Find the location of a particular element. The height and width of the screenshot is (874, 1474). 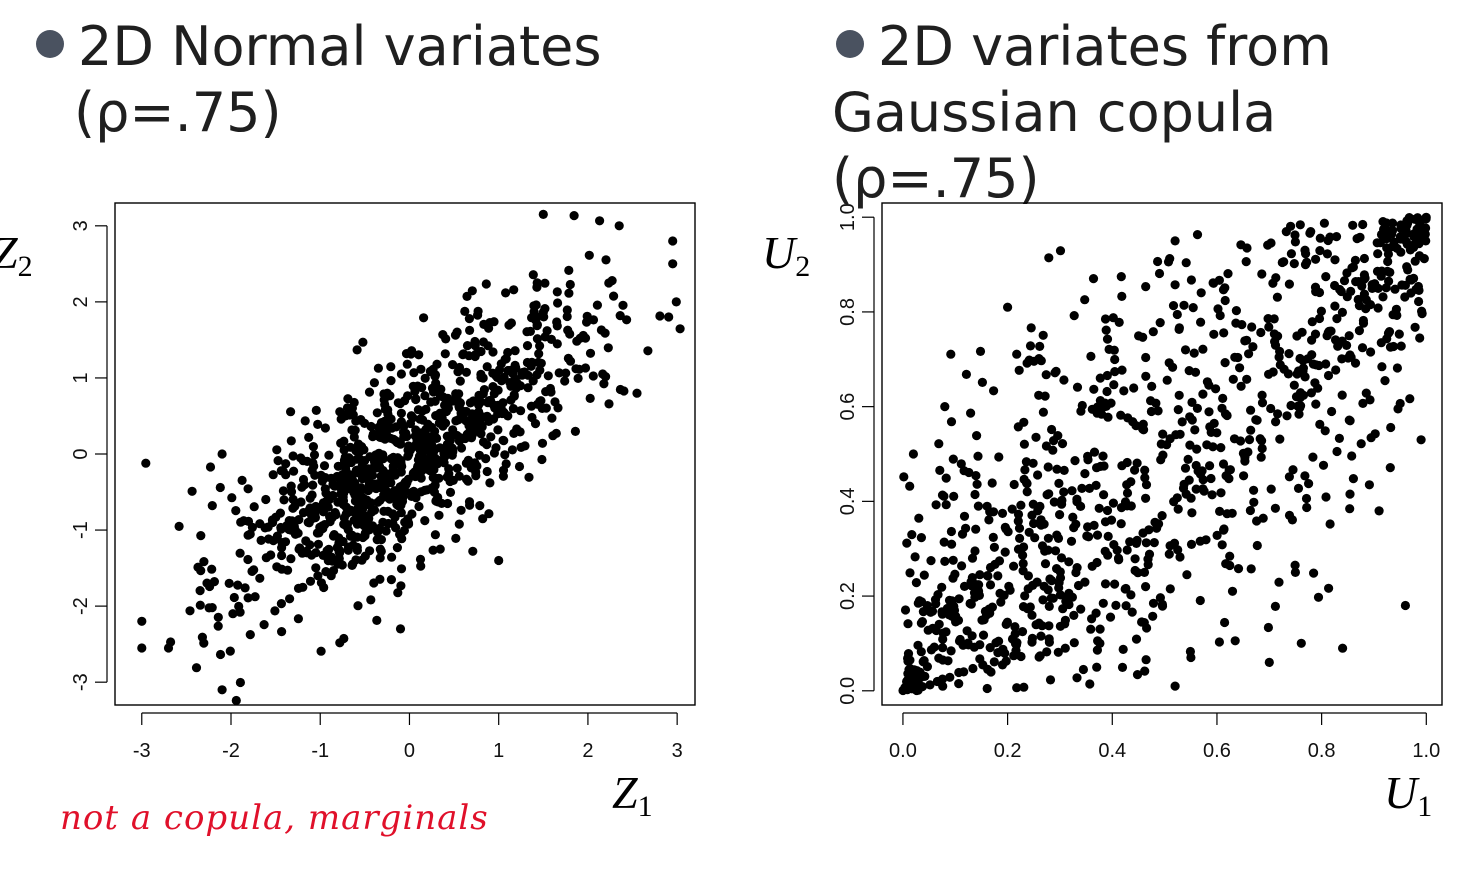

y-tick-label: -2 is located at coordinates (81, 606).